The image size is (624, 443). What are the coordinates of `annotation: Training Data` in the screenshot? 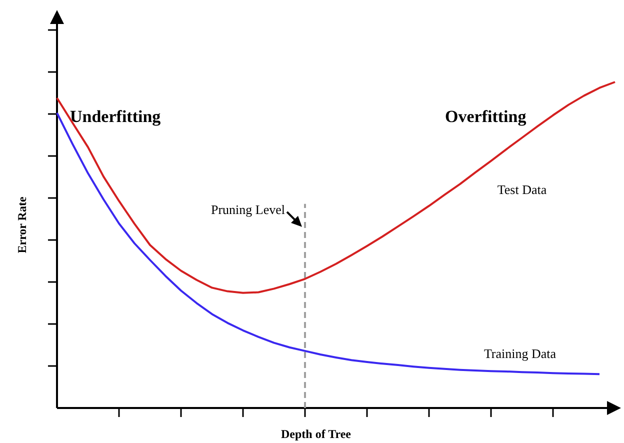 It's located at (520, 353).